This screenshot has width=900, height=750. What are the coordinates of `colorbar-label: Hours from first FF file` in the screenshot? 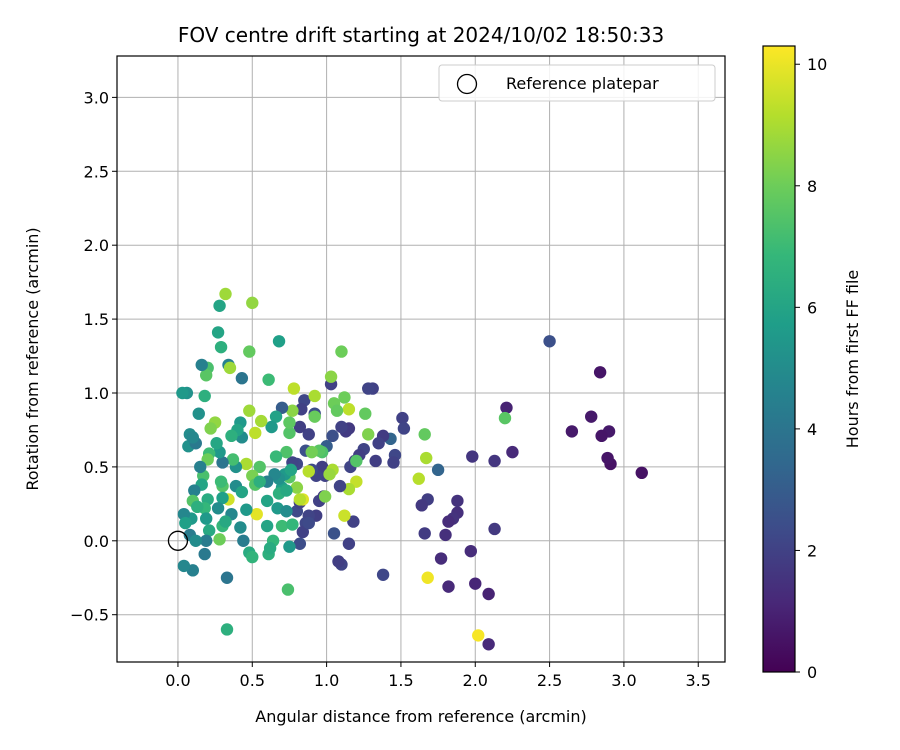 It's located at (852, 359).